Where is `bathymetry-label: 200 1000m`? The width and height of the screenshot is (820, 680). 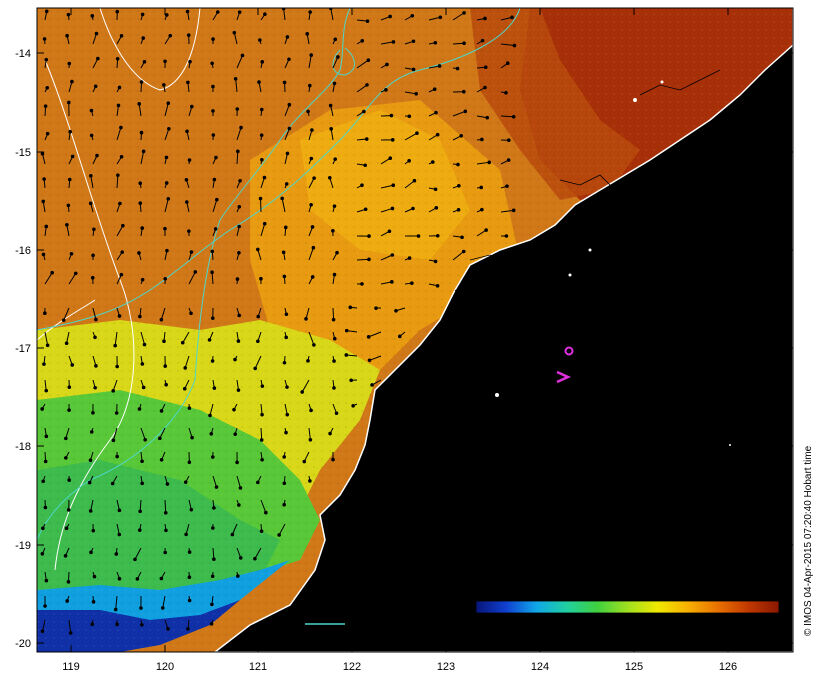
bathymetry-label: 200 1000m is located at coordinates (332, 615).